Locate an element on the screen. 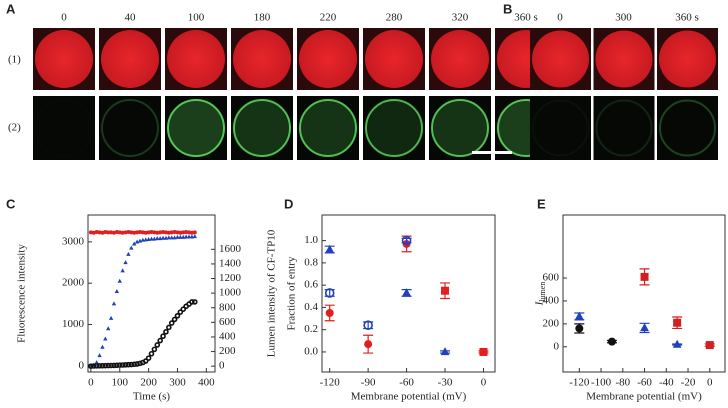 The height and width of the screenshot is (408, 728). y-axis-label: Ilumen is located at coordinates (540, 294).